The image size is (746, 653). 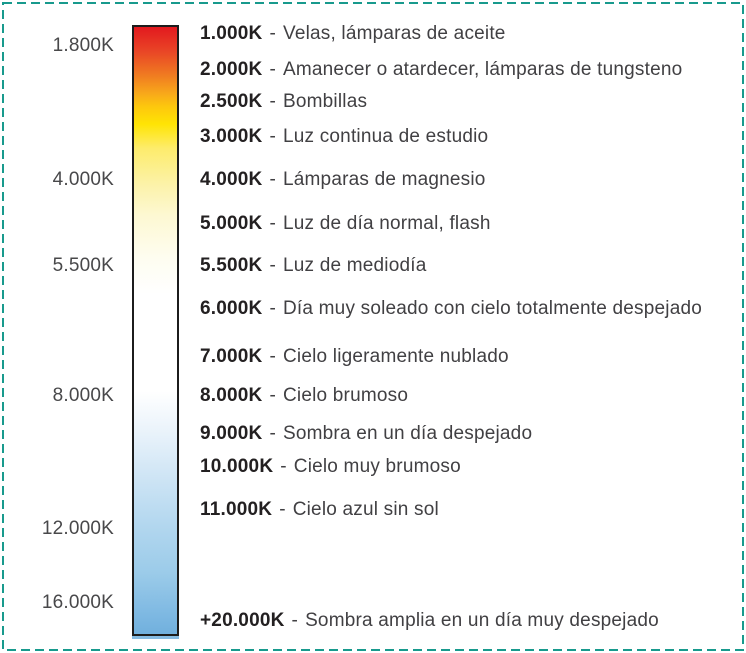 I want to click on entry-kelvin: 2.500K, so click(x=231, y=101).